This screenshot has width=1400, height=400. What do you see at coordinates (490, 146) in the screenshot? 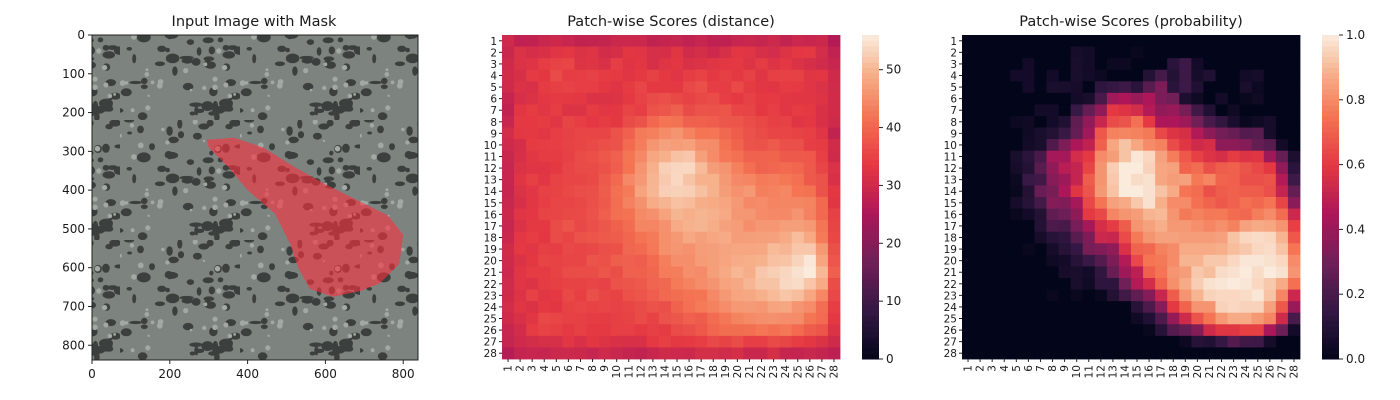
I see `y-tick-label: 10` at bounding box center [490, 146].